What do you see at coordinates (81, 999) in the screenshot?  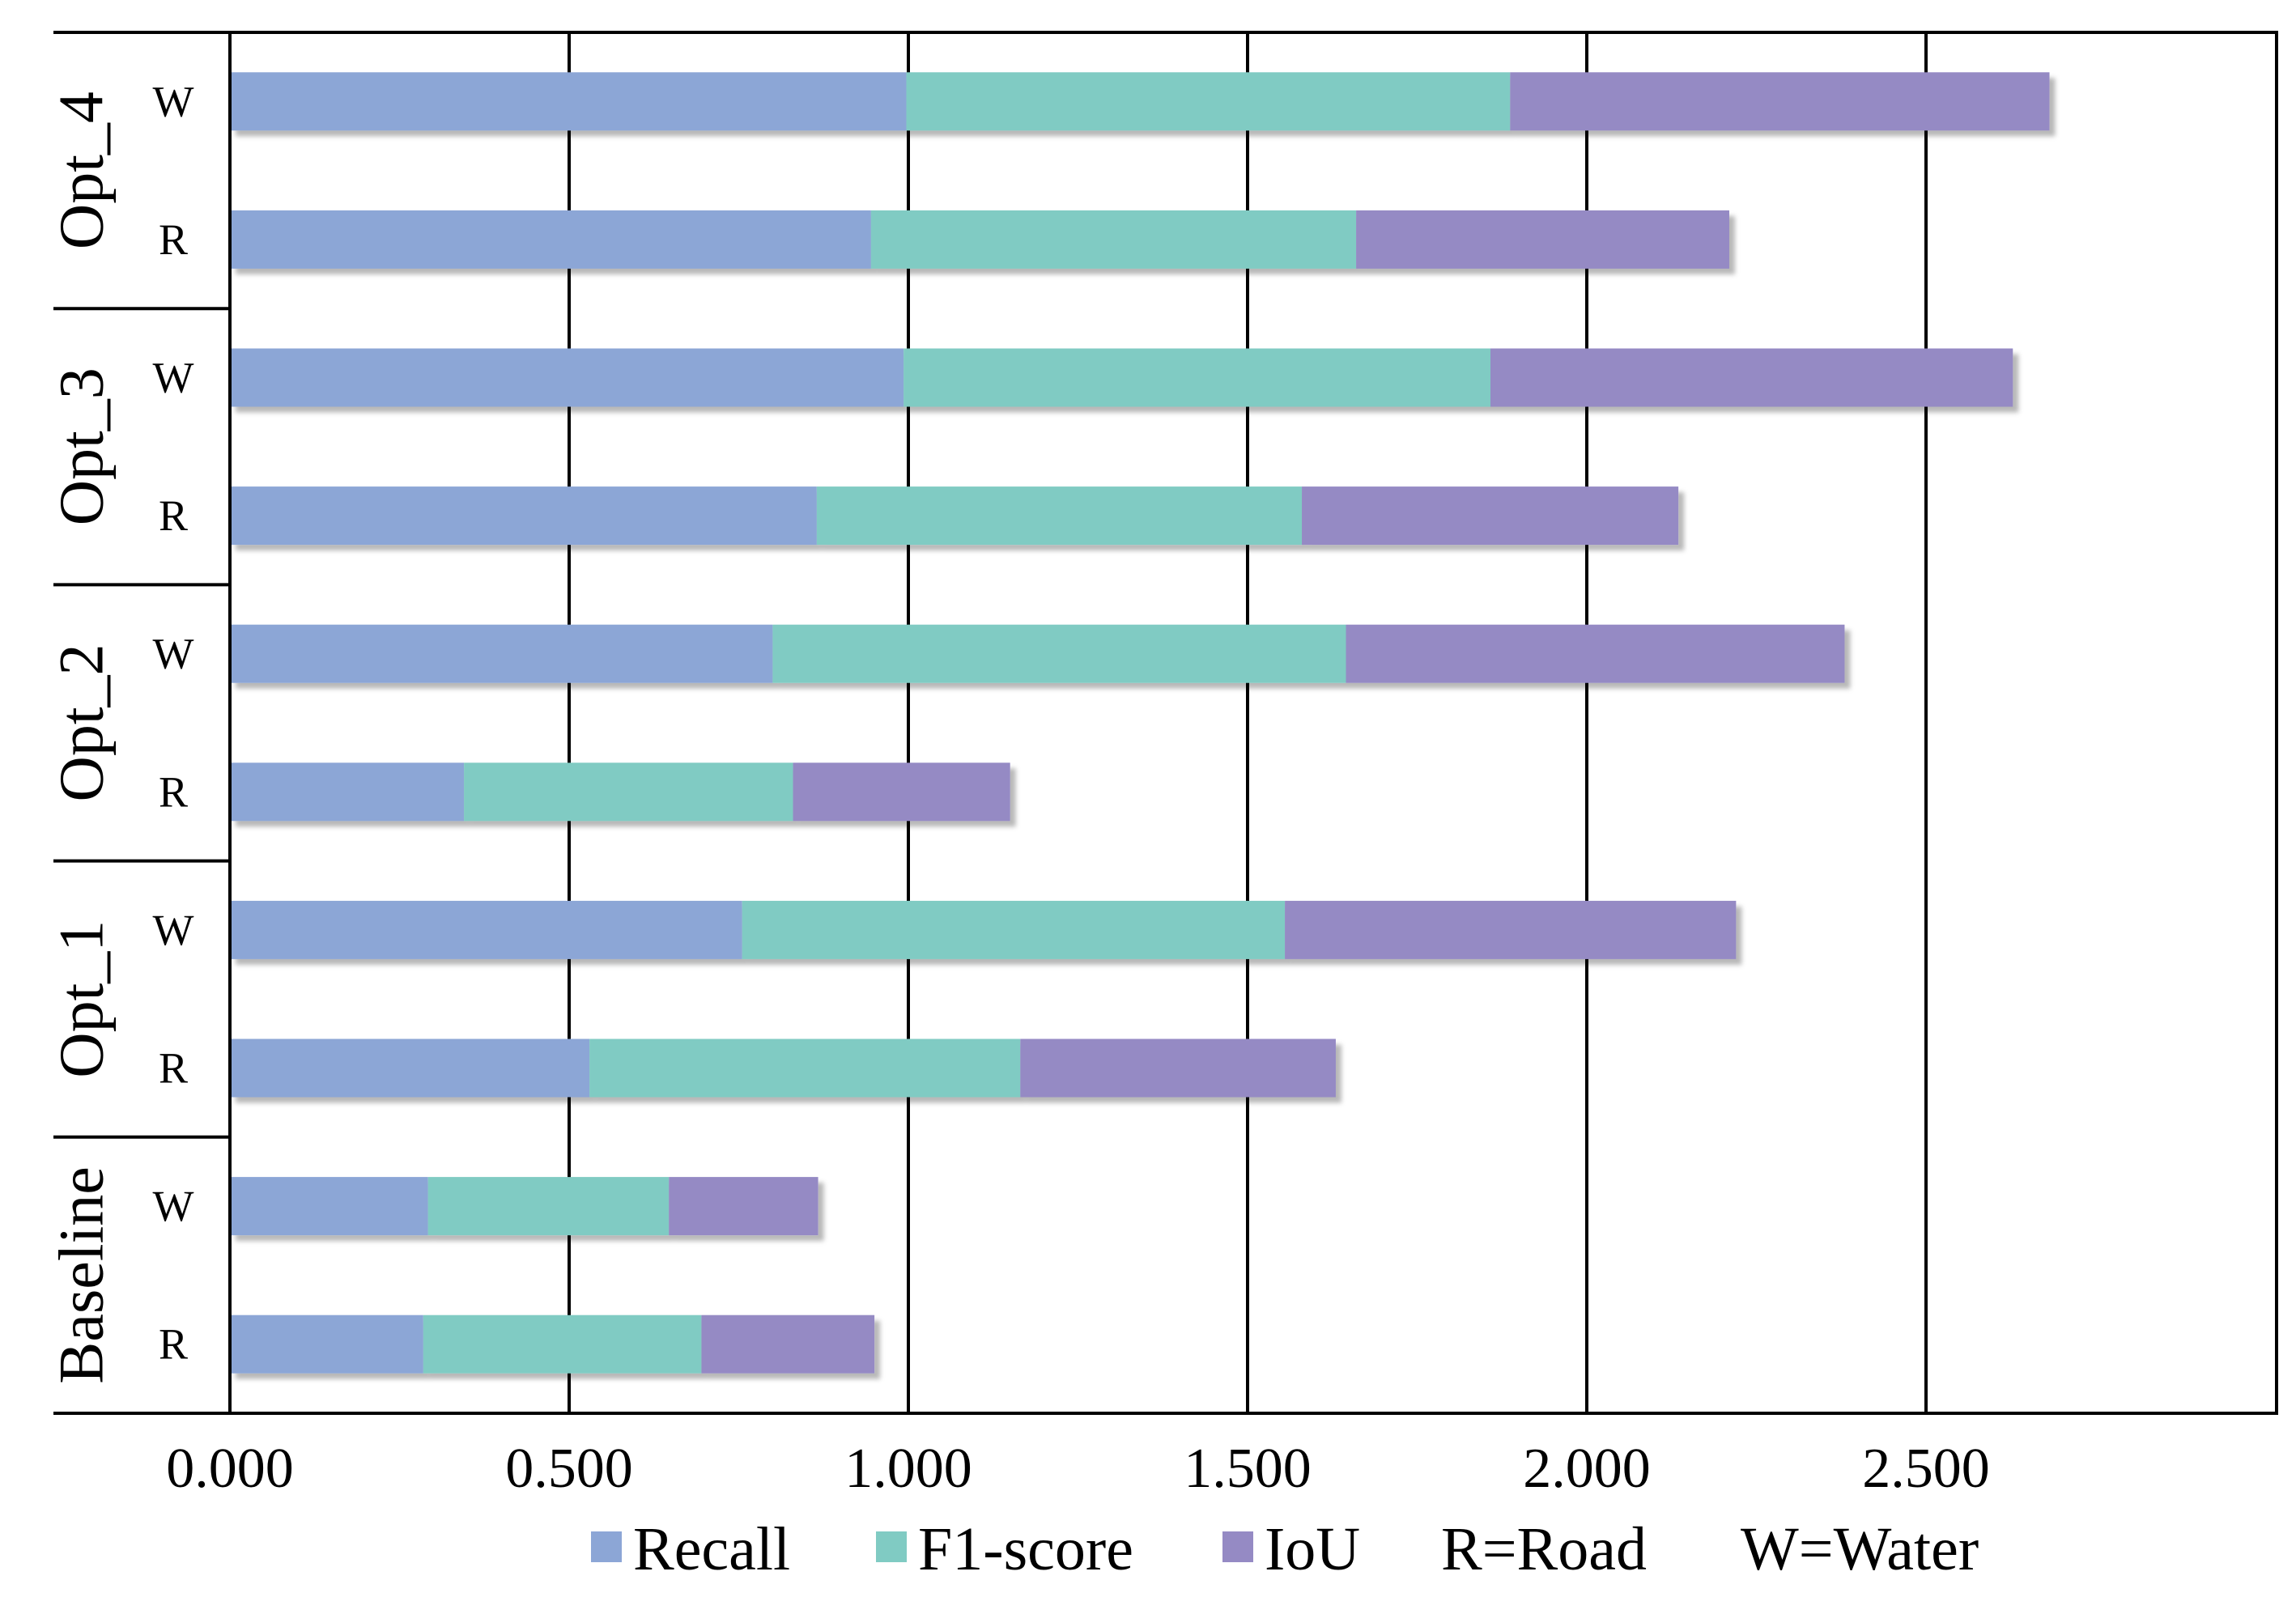 I see `group-label: Opt_1` at bounding box center [81, 999].